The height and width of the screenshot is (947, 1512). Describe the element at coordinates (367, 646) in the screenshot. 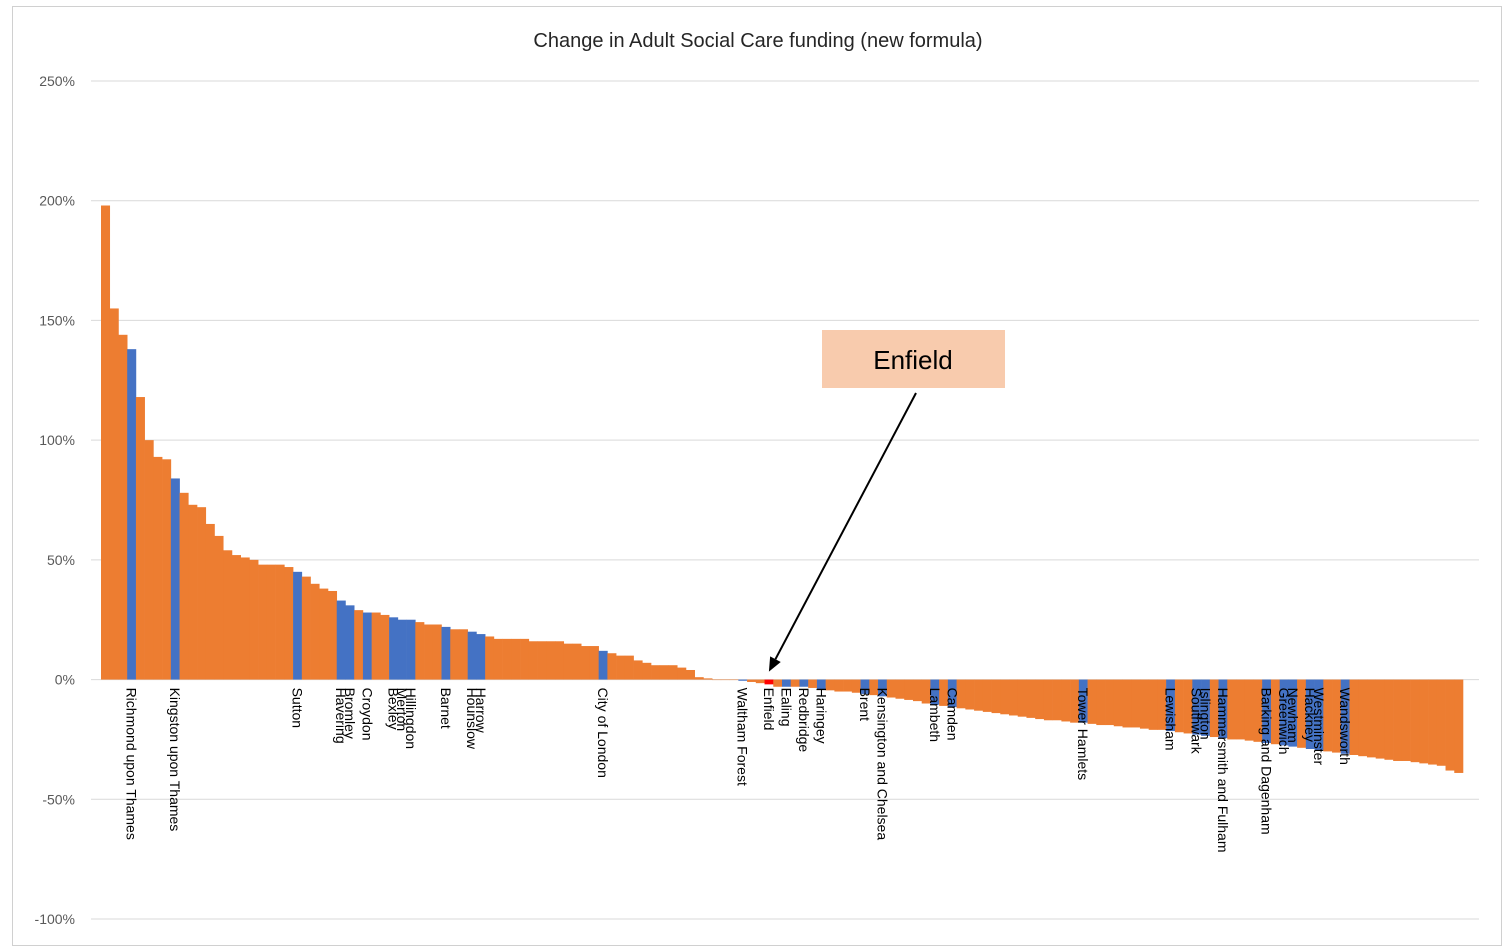

I see `bar-croydon` at that location.